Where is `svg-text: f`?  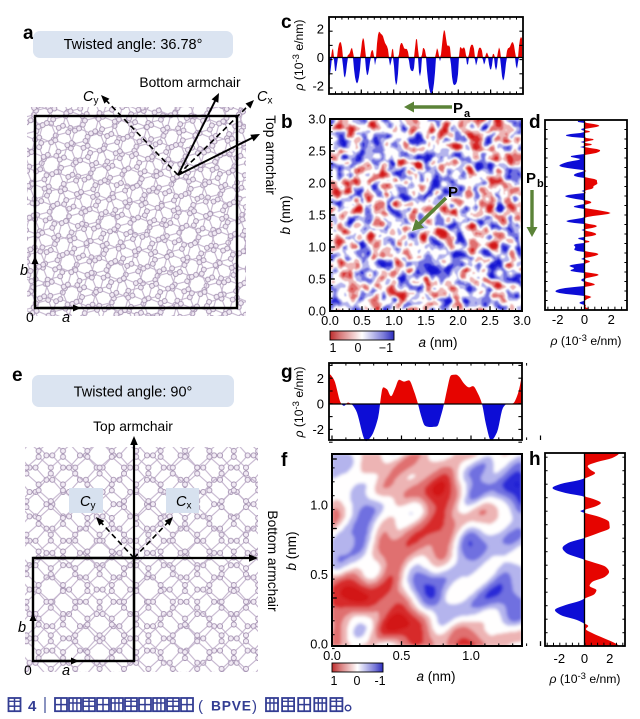 svg-text: f is located at coordinates (284, 460).